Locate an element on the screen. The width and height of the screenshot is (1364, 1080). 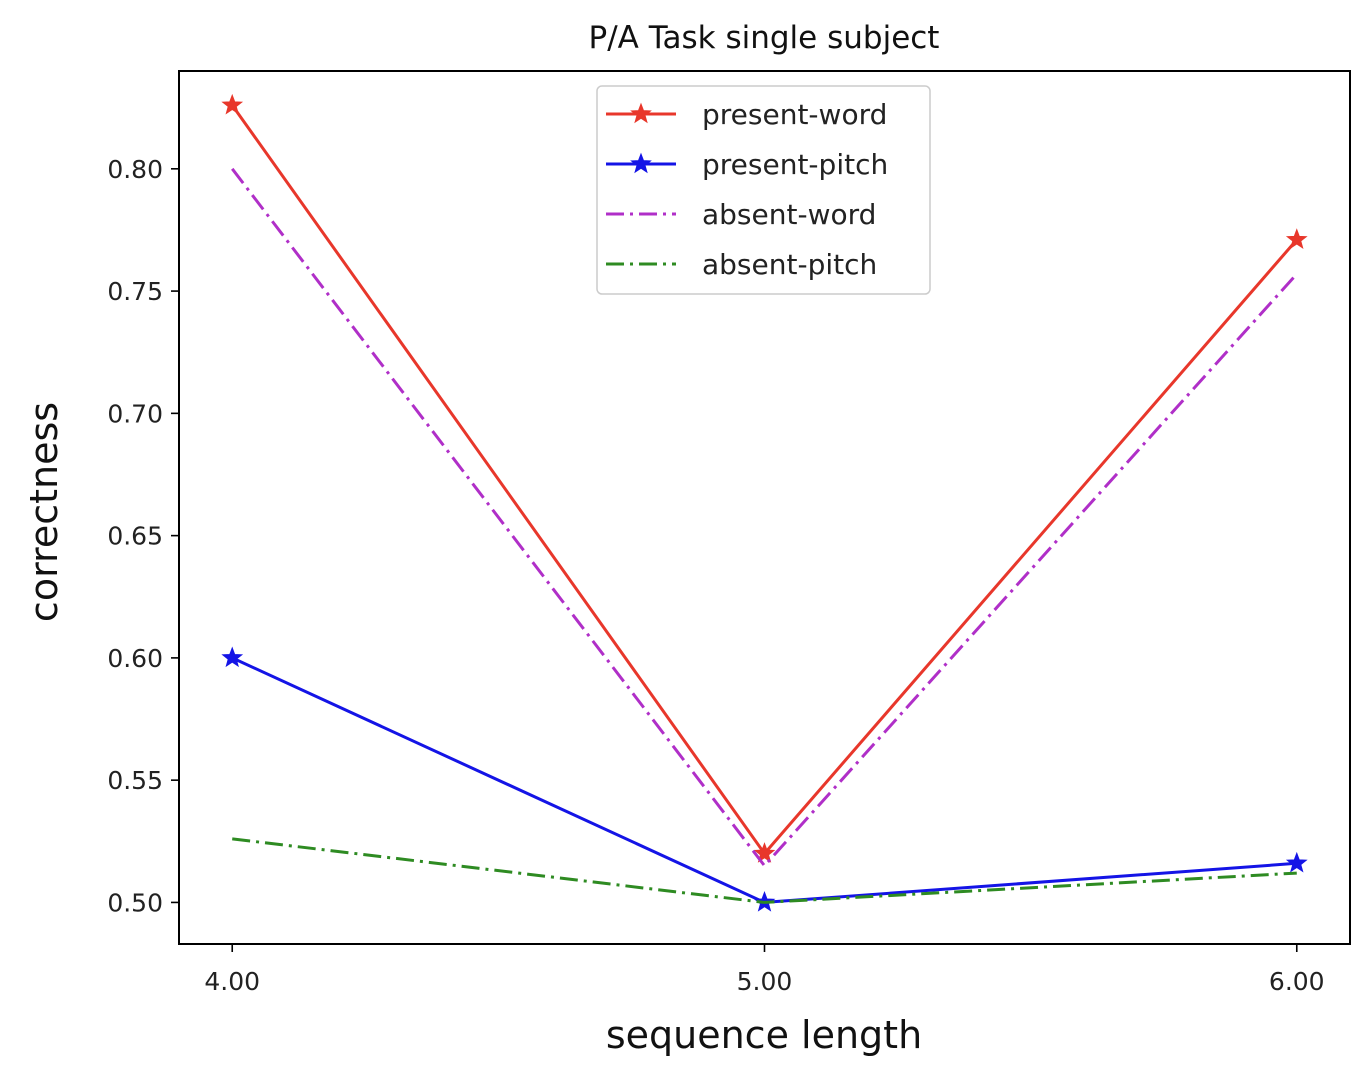
y-tick-label: 0.75 is located at coordinates (135, 291).